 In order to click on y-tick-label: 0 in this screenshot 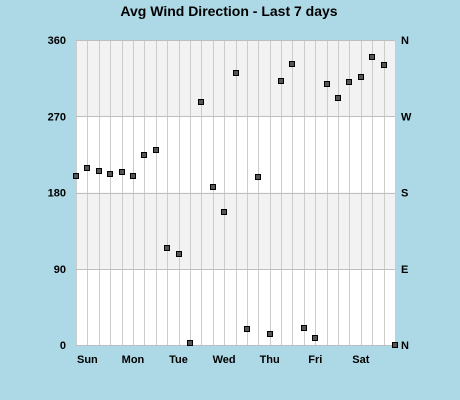, I will do `click(63, 346)`.